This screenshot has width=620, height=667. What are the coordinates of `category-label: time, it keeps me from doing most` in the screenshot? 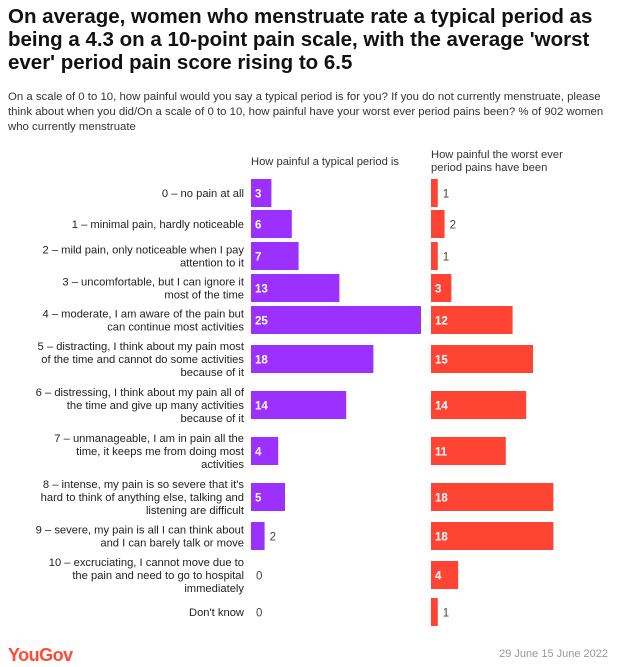 It's located at (160, 452).